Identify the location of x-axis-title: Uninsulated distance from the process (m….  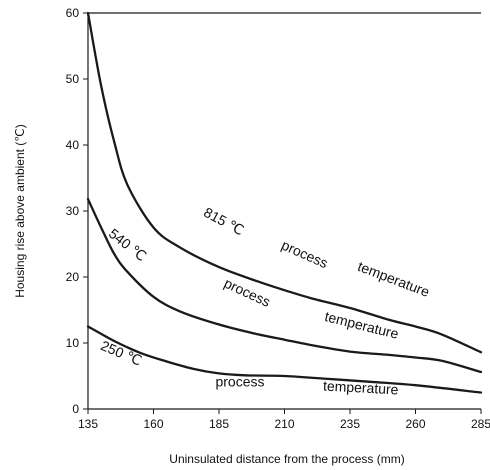
(286, 459).